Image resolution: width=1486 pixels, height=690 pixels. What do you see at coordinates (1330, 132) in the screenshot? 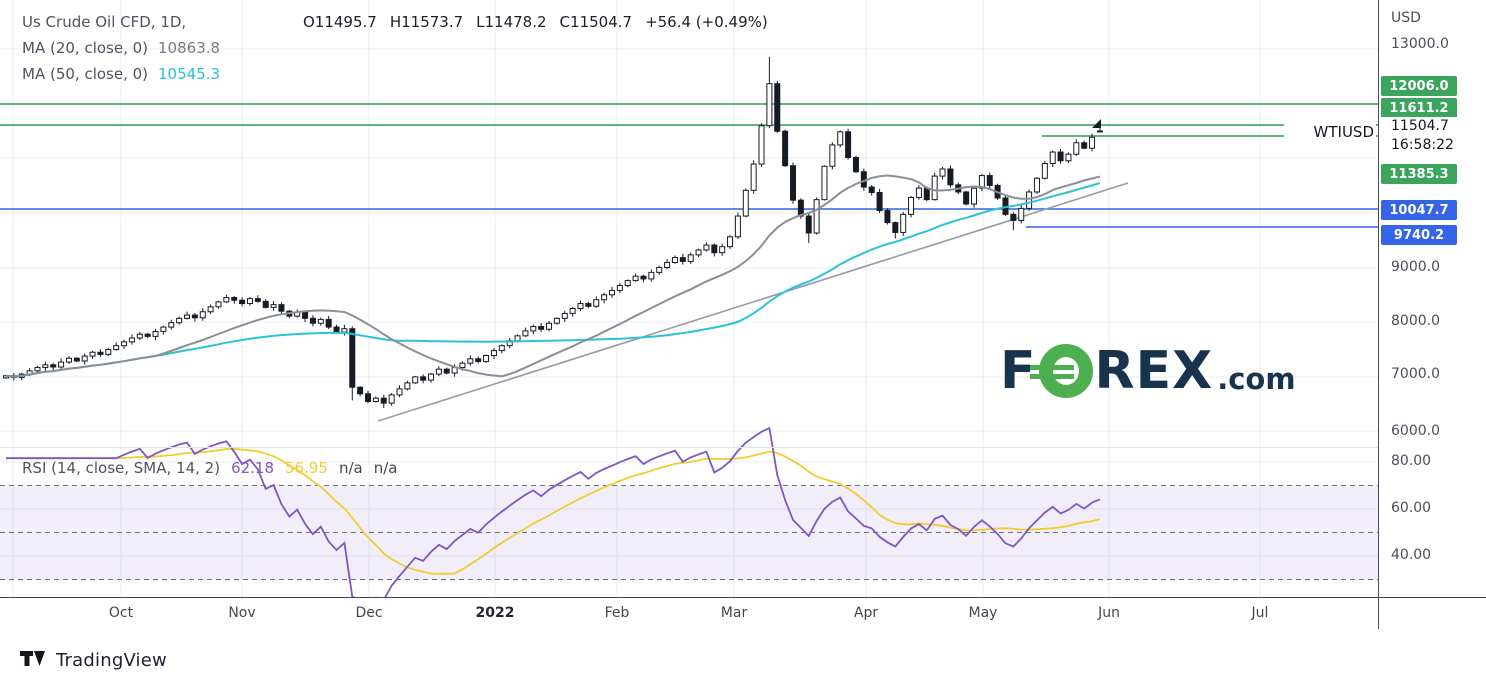
I see `symbol-price-line-label: WTIUSD` at bounding box center [1330, 132].